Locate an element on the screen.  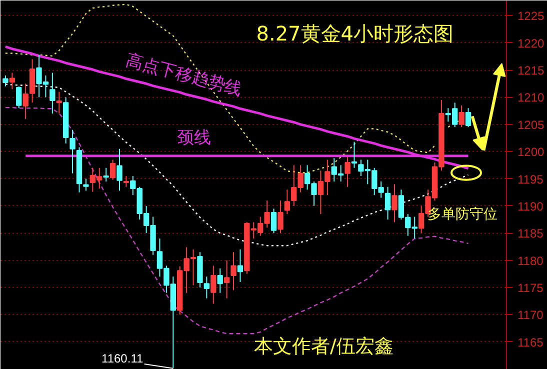
y-tick-label: 1200 is located at coordinates (531, 152).